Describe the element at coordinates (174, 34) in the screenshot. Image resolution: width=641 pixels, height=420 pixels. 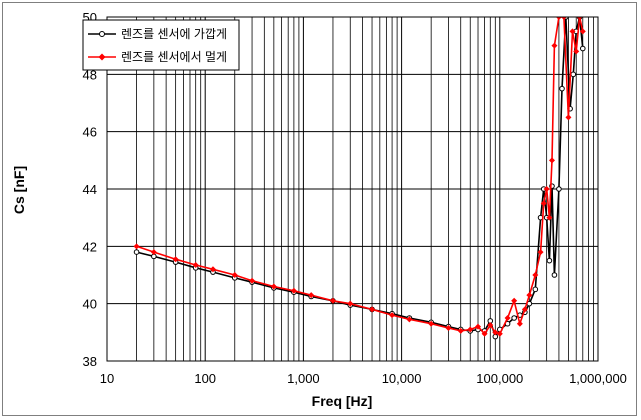
I see `legend-label-series-1: 렌즈를 센서에 가깝게` at that location.